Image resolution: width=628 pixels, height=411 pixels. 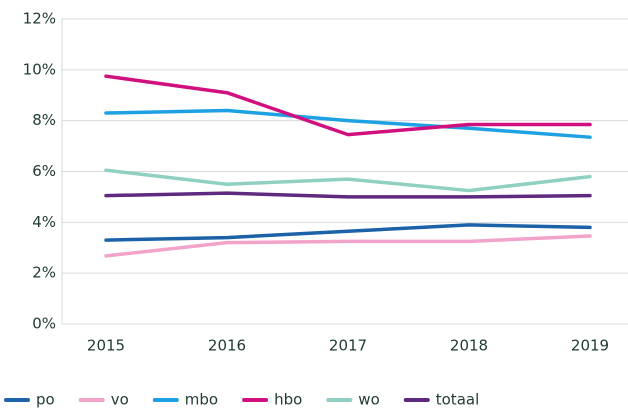 What do you see at coordinates (39, 69) in the screenshot?
I see `y-tick-label: 10%` at bounding box center [39, 69].